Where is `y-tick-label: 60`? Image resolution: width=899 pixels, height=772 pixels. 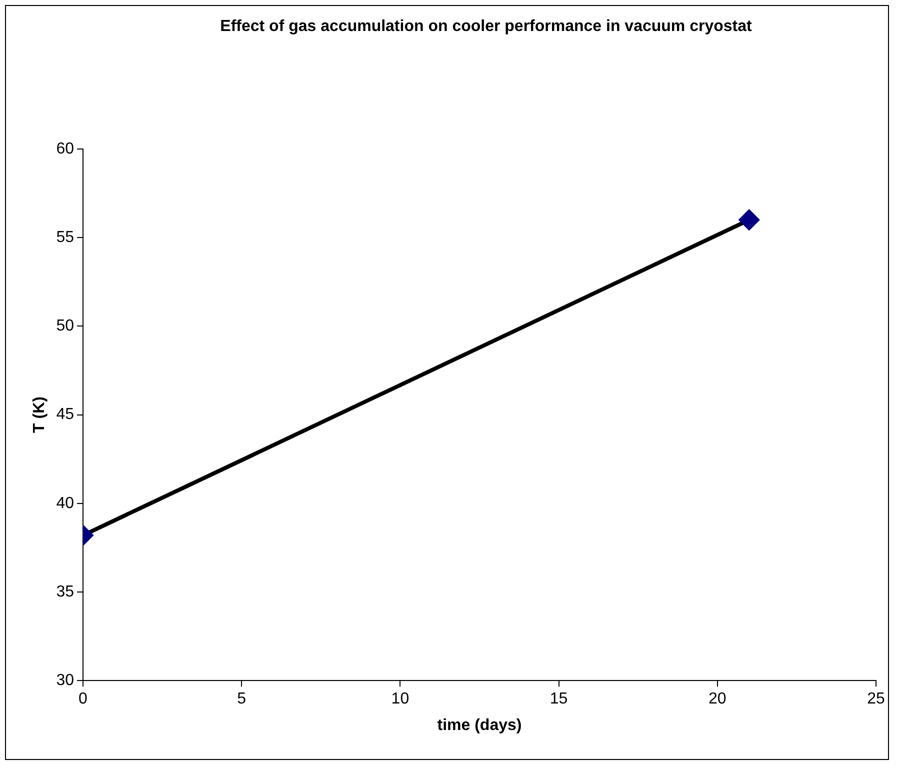
y-tick-label: 60 is located at coordinates (65, 149).